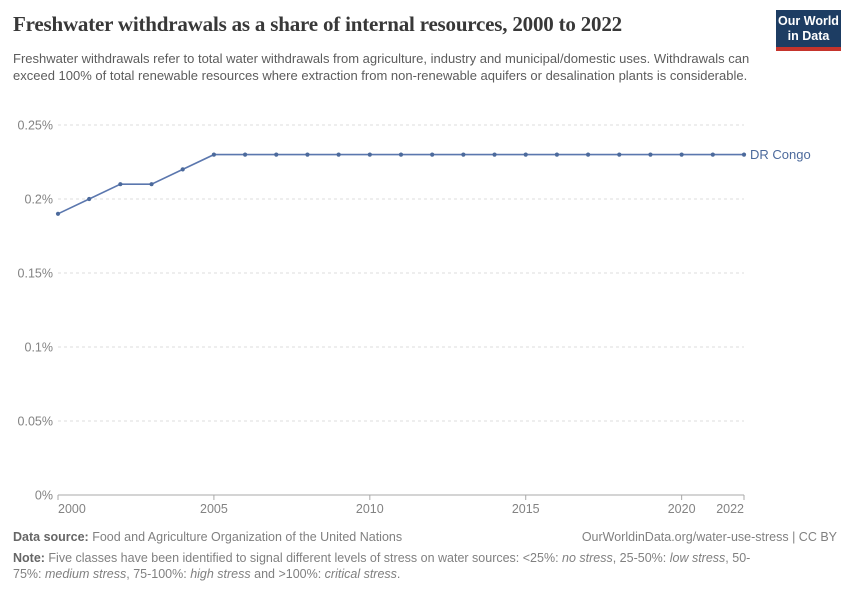 The height and width of the screenshot is (600, 850). What do you see at coordinates (338, 154) in the screenshot?
I see `data-point-2009` at bounding box center [338, 154].